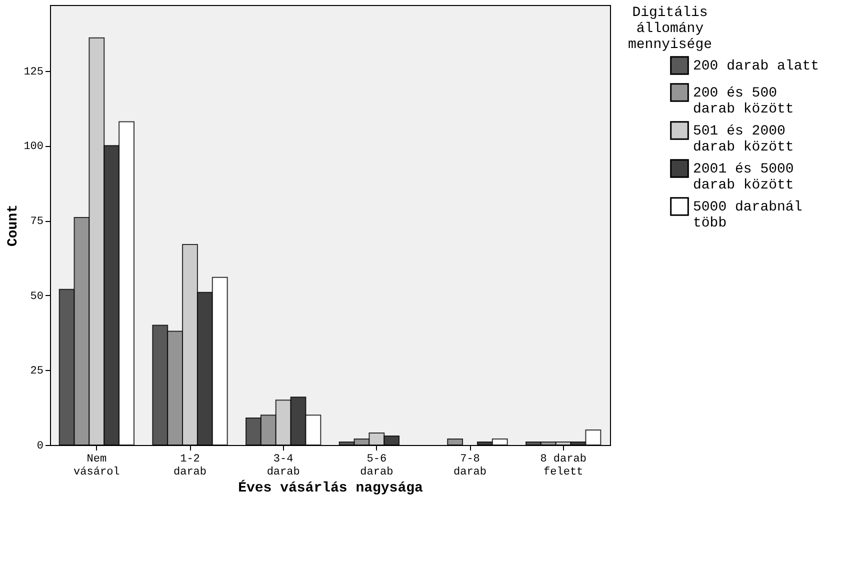 The image size is (867, 582). What do you see at coordinates (37, 222) in the screenshot?
I see `y-tick-label: 75` at bounding box center [37, 222].